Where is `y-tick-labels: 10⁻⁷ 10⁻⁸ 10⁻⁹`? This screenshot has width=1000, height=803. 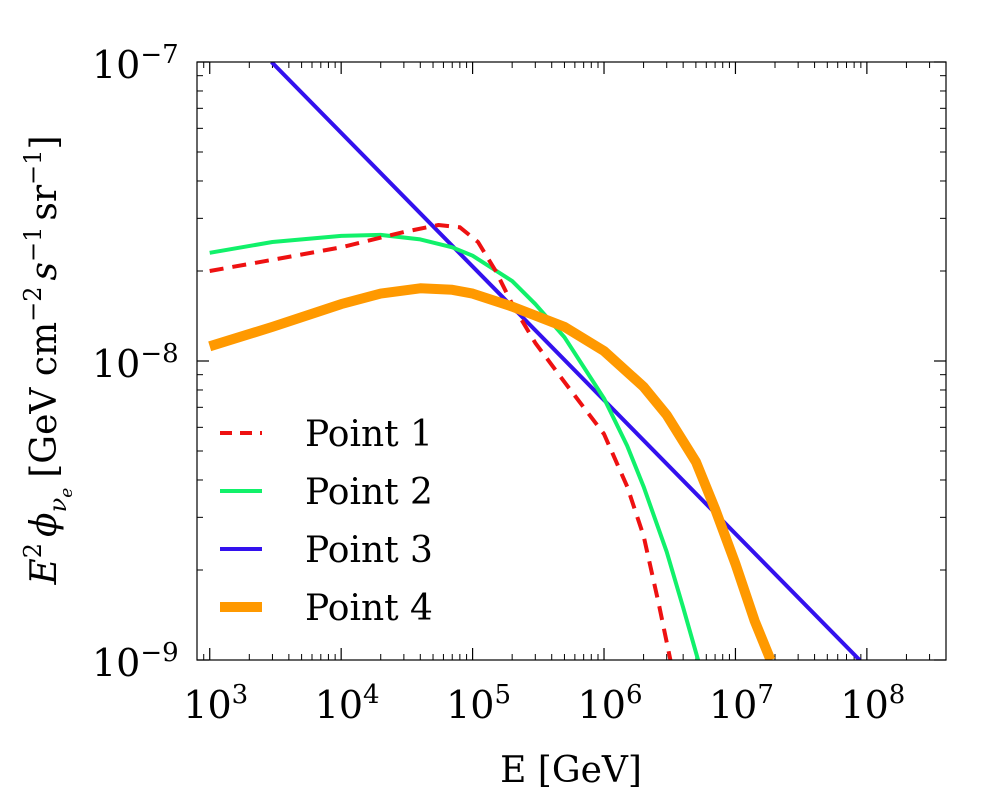
y-tick-labels: 10⁻⁷ 10⁻⁸ 10⁻⁹ is located at coordinates (135, 362).